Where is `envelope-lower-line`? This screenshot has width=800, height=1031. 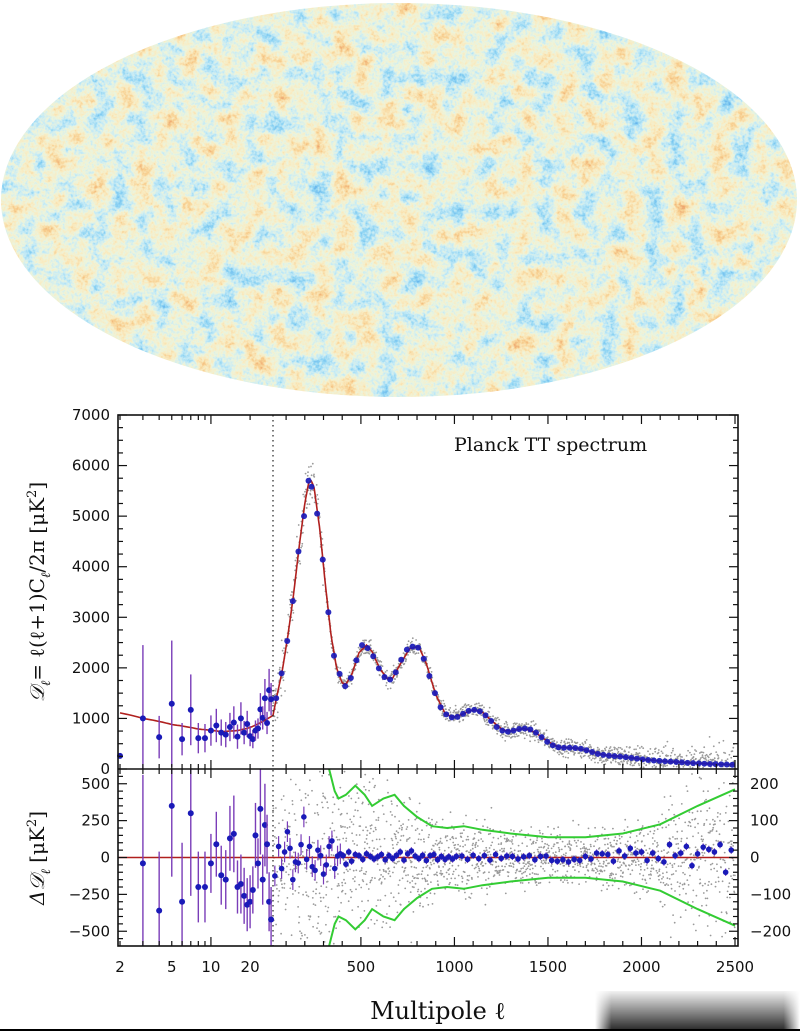 envelope-lower-line is located at coordinates (532, 911).